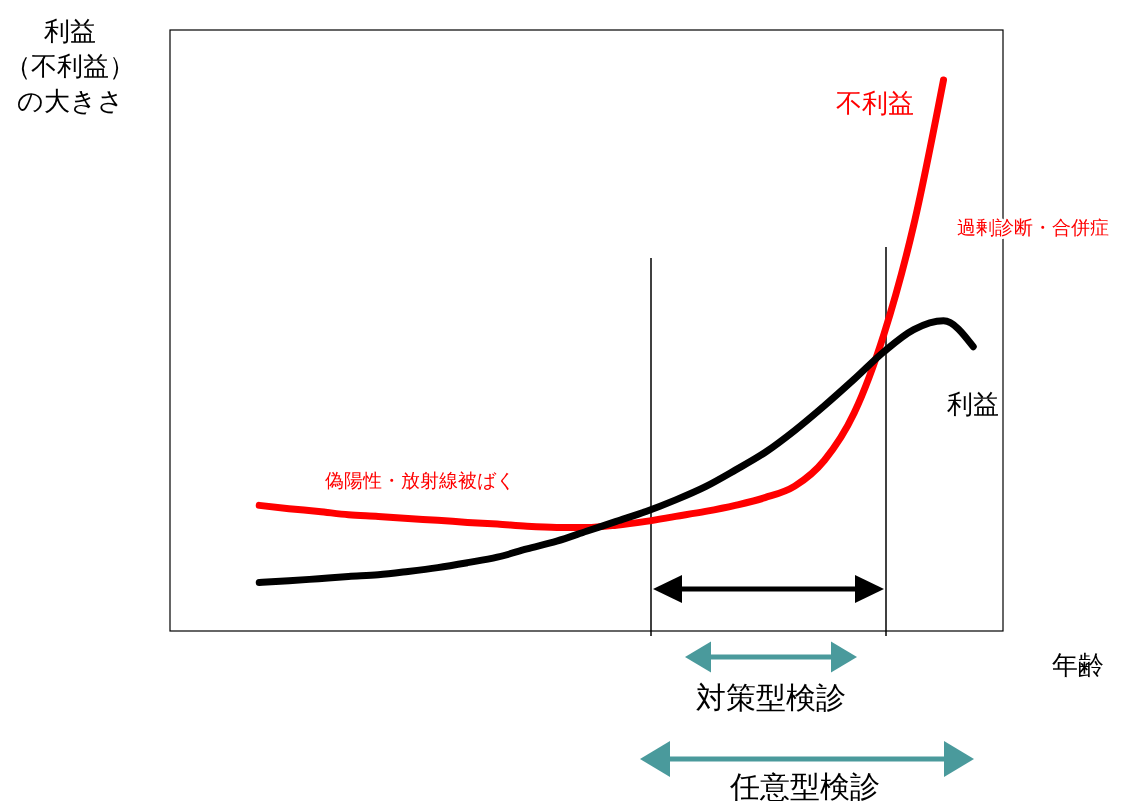  Describe the element at coordinates (1078, 665) in the screenshot. I see `x-axis-title: 年齢` at that location.